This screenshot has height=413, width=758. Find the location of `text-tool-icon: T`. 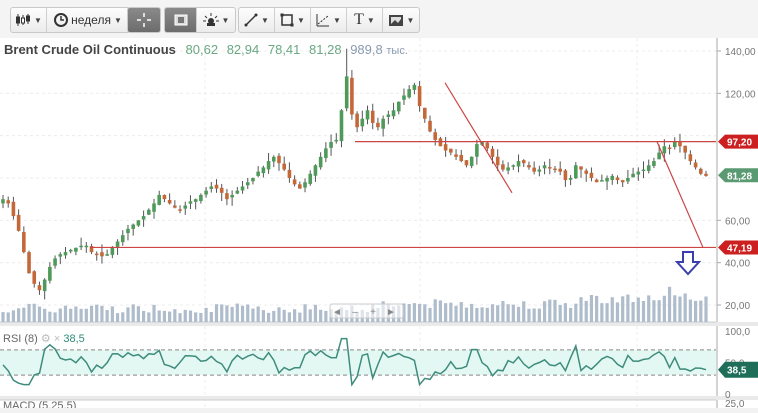

text-tool-icon: T is located at coordinates (359, 19).